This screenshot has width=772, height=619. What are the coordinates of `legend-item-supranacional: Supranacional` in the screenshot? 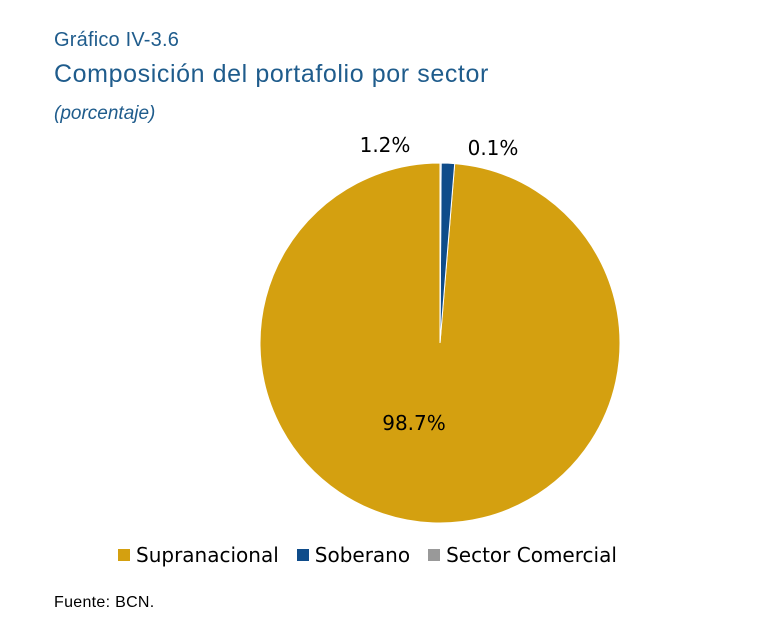 It's located at (198, 555).